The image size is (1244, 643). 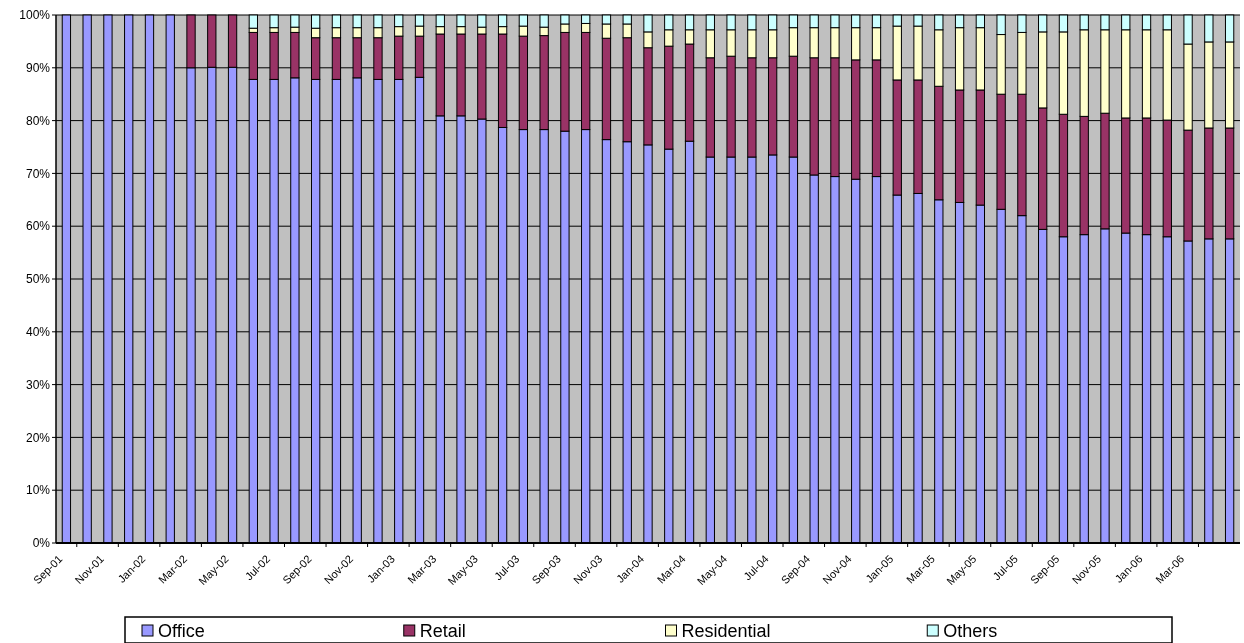 I want to click on y-tick-label: 90%, so click(x=38, y=68).